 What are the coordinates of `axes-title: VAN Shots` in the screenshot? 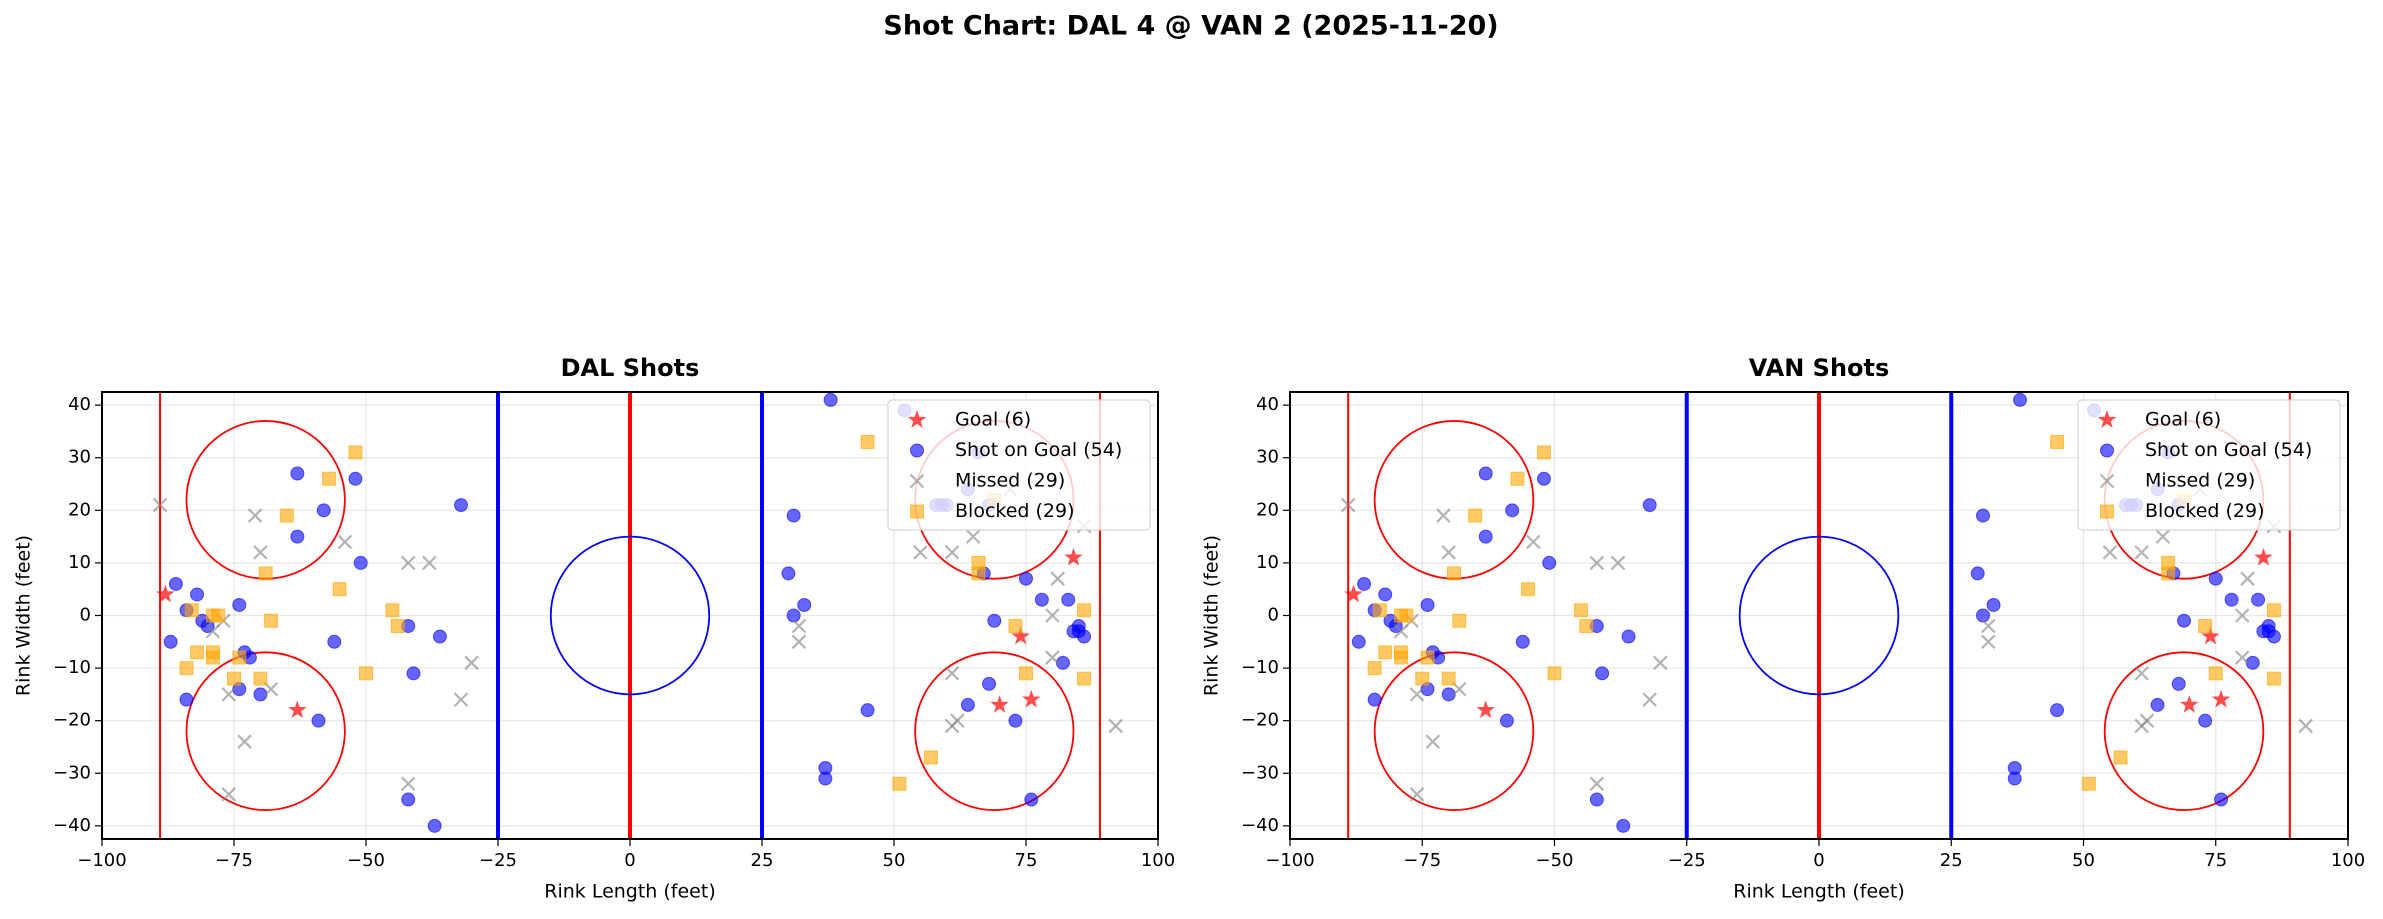 It's located at (1819, 368).